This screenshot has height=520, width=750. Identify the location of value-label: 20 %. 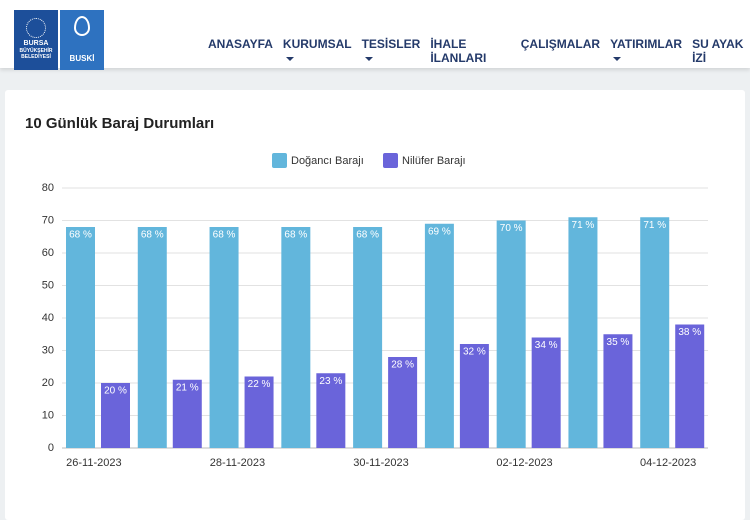
(115, 391).